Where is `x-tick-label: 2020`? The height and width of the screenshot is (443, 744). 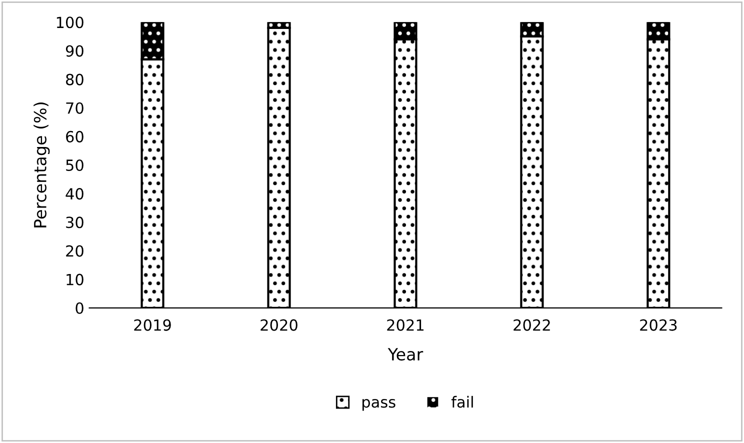
x-tick-label: 2020 is located at coordinates (279, 325).